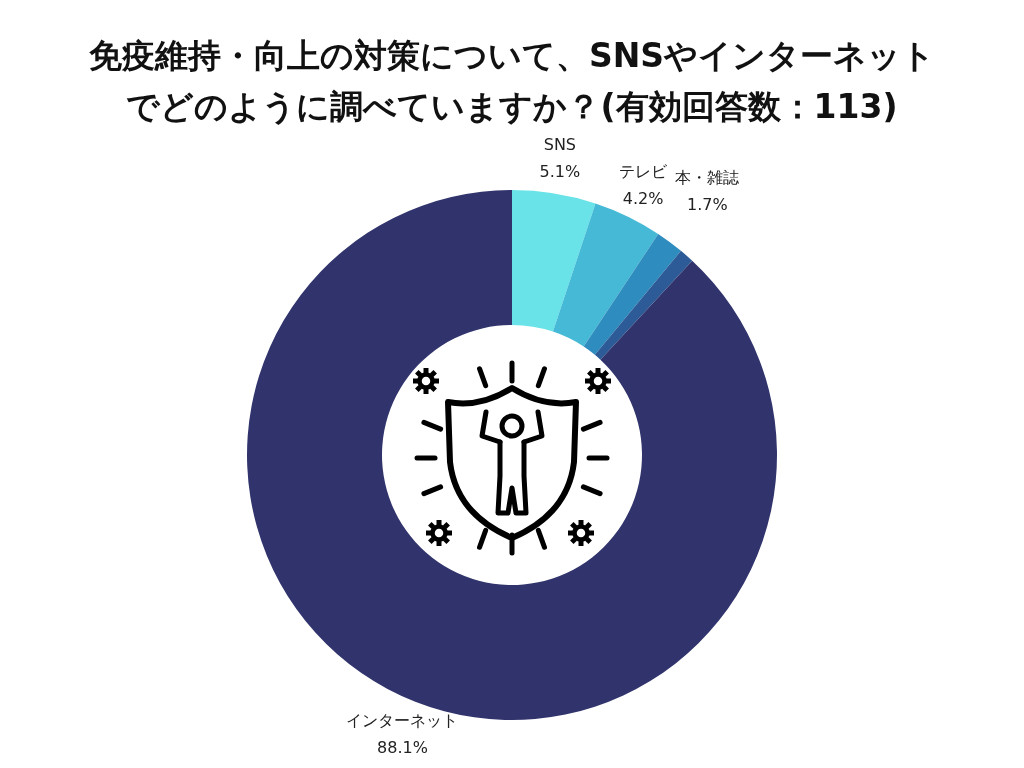 The width and height of the screenshot is (1024, 768). What do you see at coordinates (643, 198) in the screenshot?
I see `data-label: 4.2%` at bounding box center [643, 198].